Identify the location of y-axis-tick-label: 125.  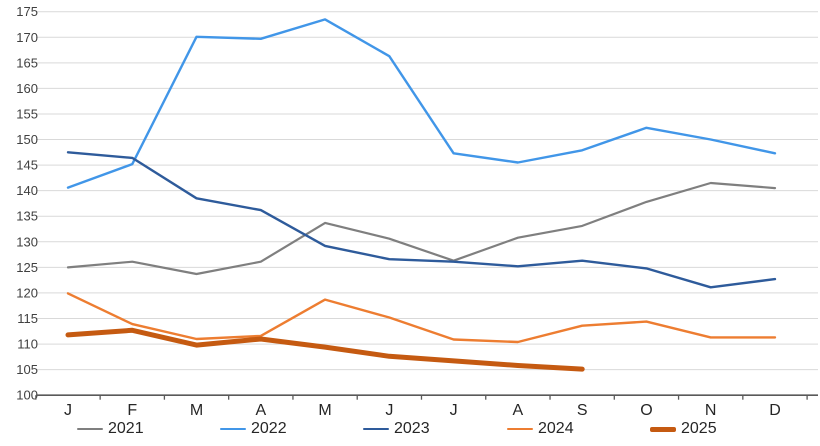
(27, 267).